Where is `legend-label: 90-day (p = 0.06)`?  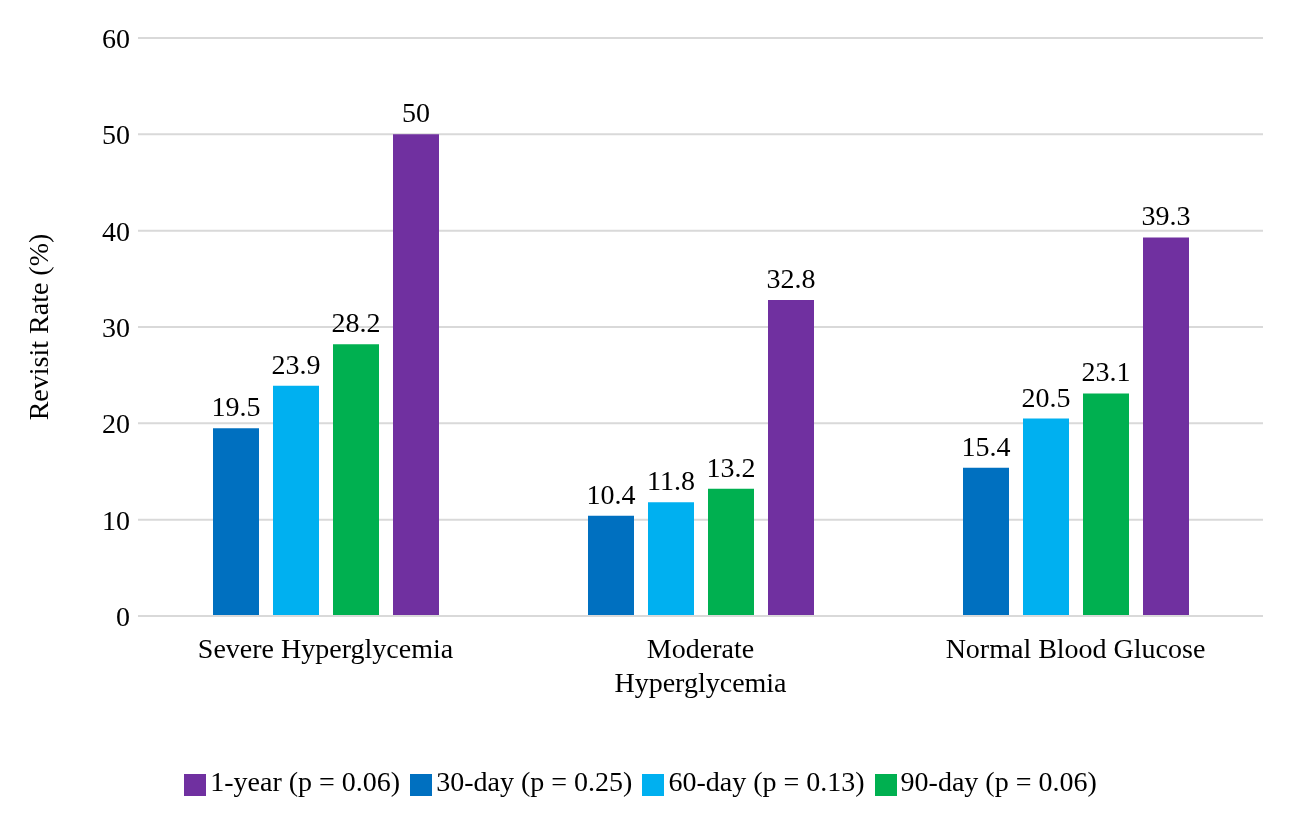
legend-label: 90-day (p = 0.06) is located at coordinates (998, 781).